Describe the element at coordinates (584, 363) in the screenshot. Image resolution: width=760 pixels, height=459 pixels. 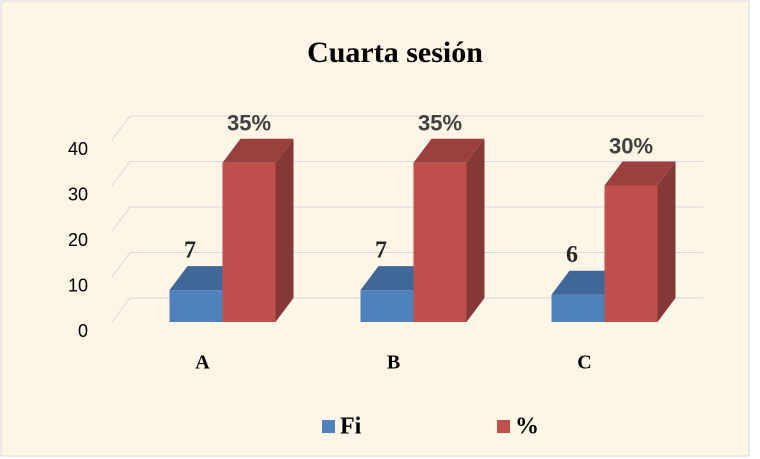
I see `x-tick-label: C` at that location.